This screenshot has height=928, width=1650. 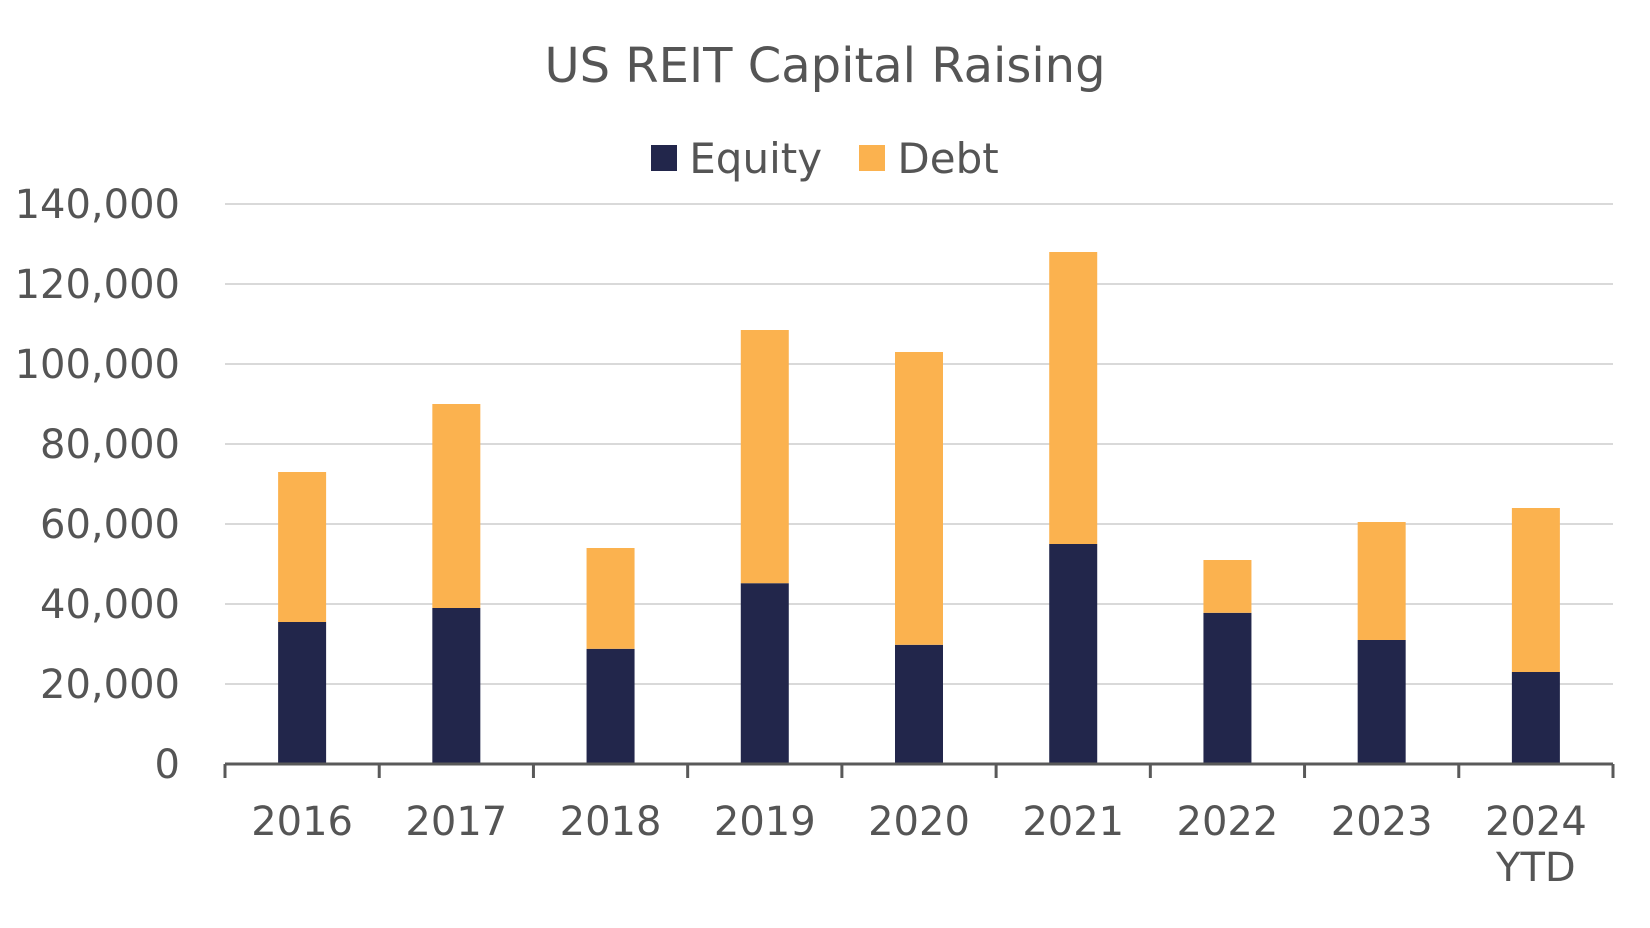 I want to click on legend-item-debt: Debt, so click(x=929, y=158).